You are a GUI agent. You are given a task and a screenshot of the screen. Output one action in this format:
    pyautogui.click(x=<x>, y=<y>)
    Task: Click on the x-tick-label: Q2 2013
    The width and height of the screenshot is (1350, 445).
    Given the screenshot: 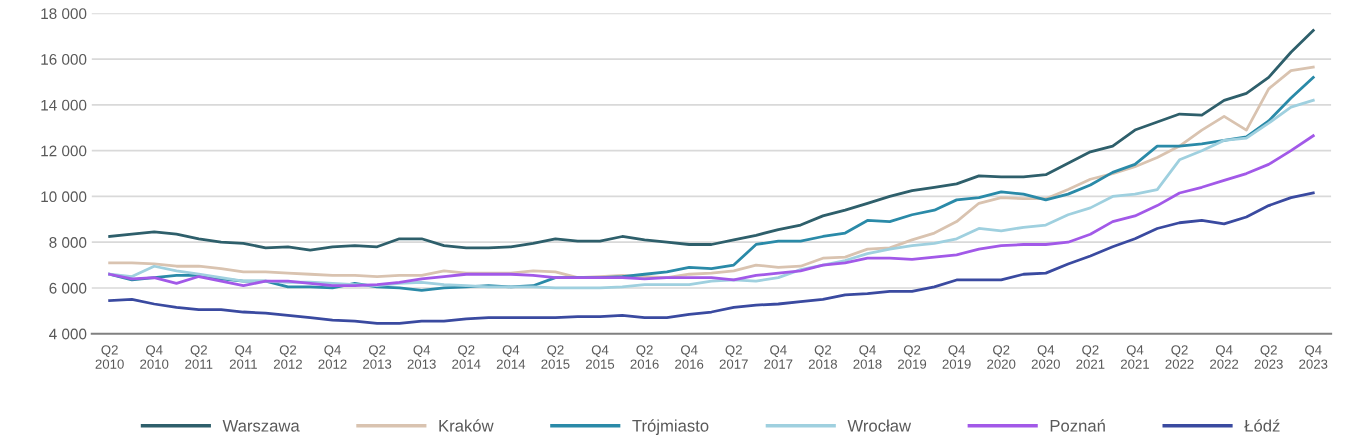 What is the action you would take?
    pyautogui.click(x=377, y=357)
    